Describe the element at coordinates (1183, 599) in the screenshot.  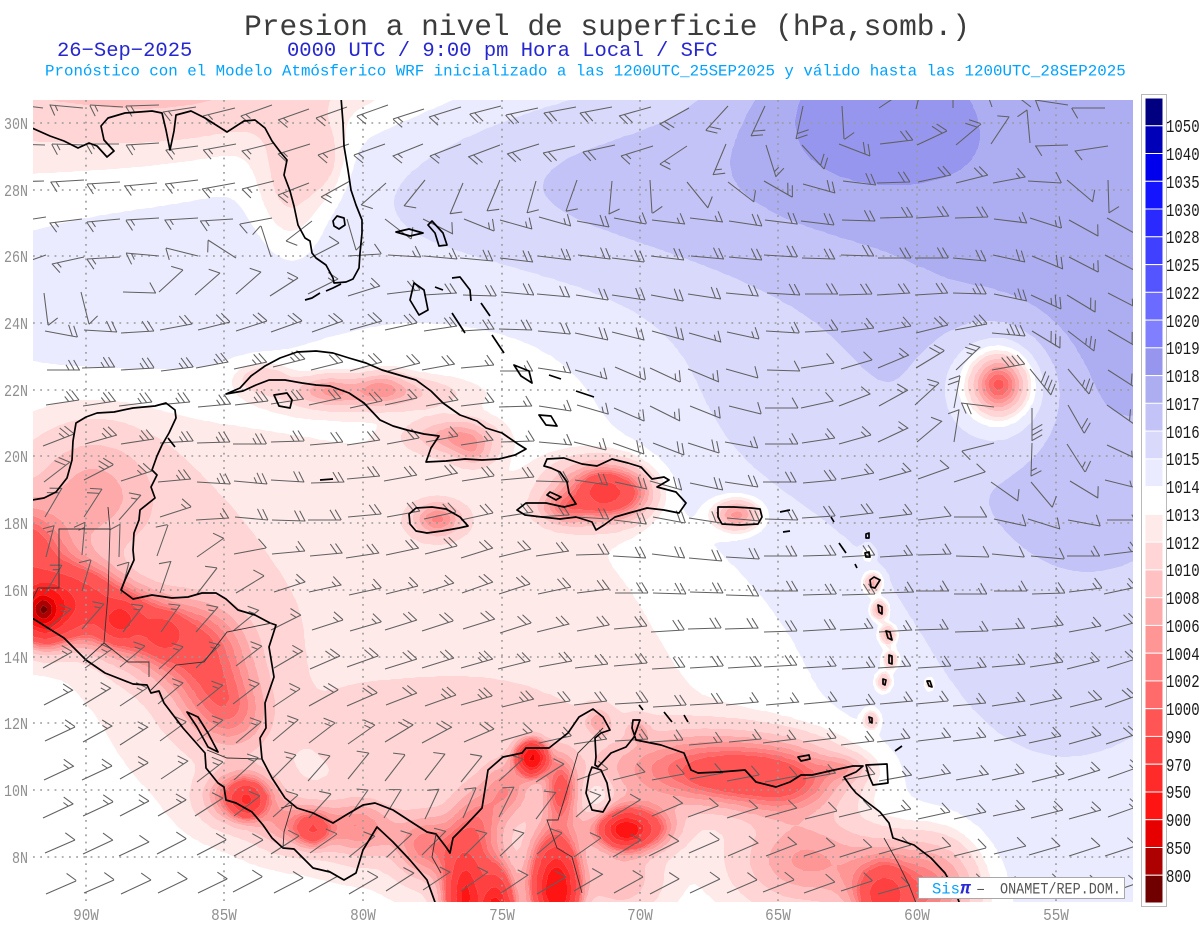
I see `svg-text: 1008` at that location.